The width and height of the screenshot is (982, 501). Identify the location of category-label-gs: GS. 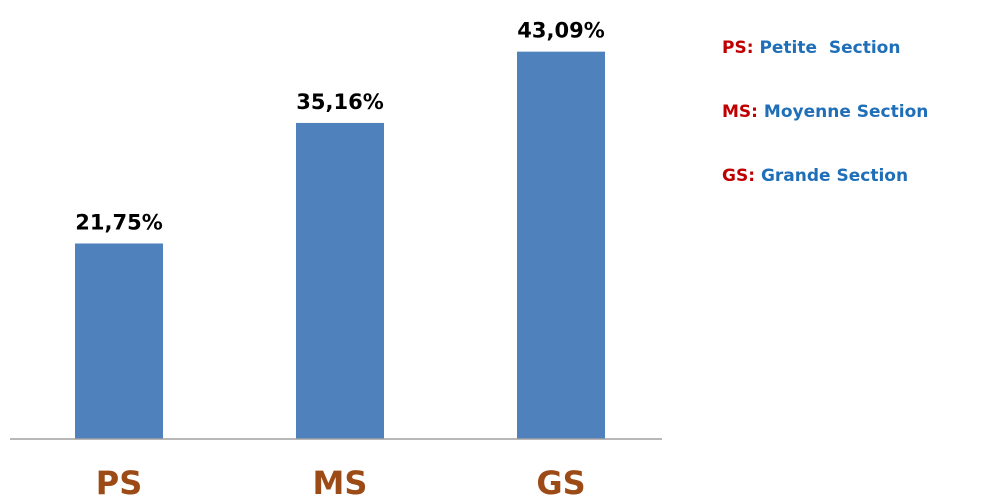
(560, 482).